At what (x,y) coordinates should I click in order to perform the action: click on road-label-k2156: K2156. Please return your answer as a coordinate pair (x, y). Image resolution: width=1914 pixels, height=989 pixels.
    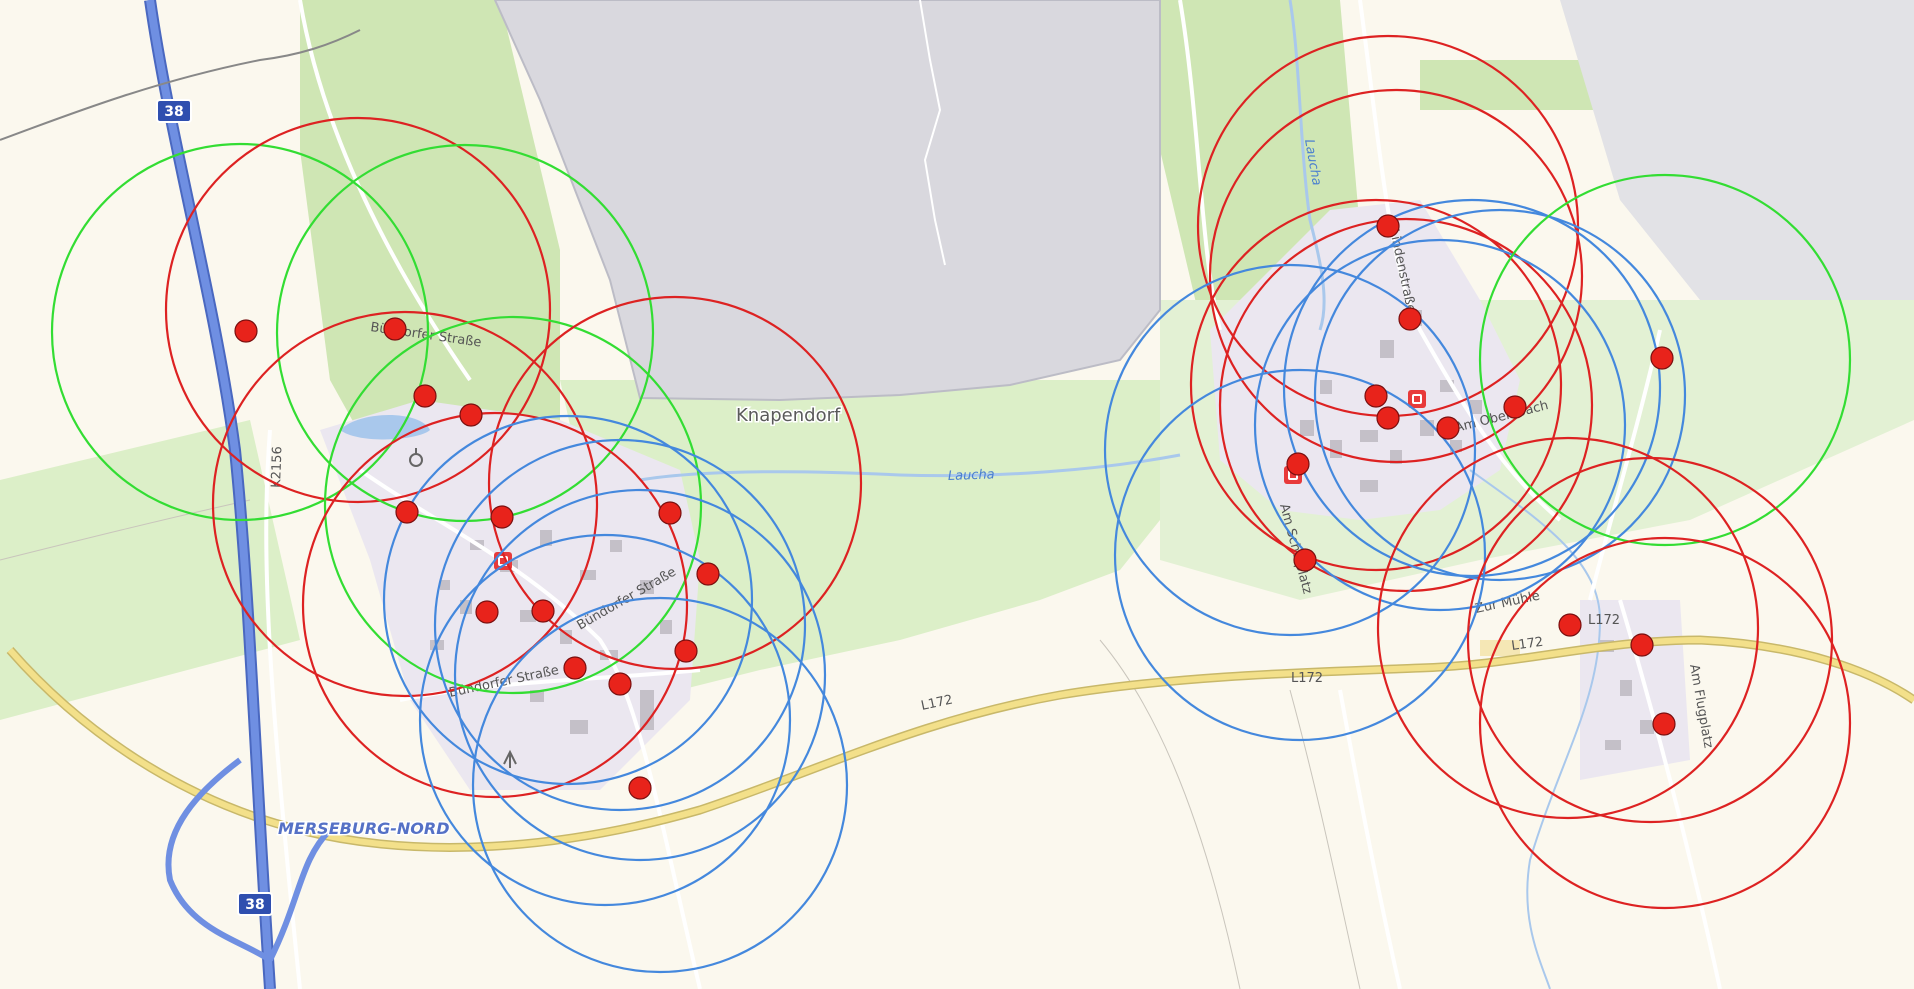
    Looking at the image, I should click on (277, 467).